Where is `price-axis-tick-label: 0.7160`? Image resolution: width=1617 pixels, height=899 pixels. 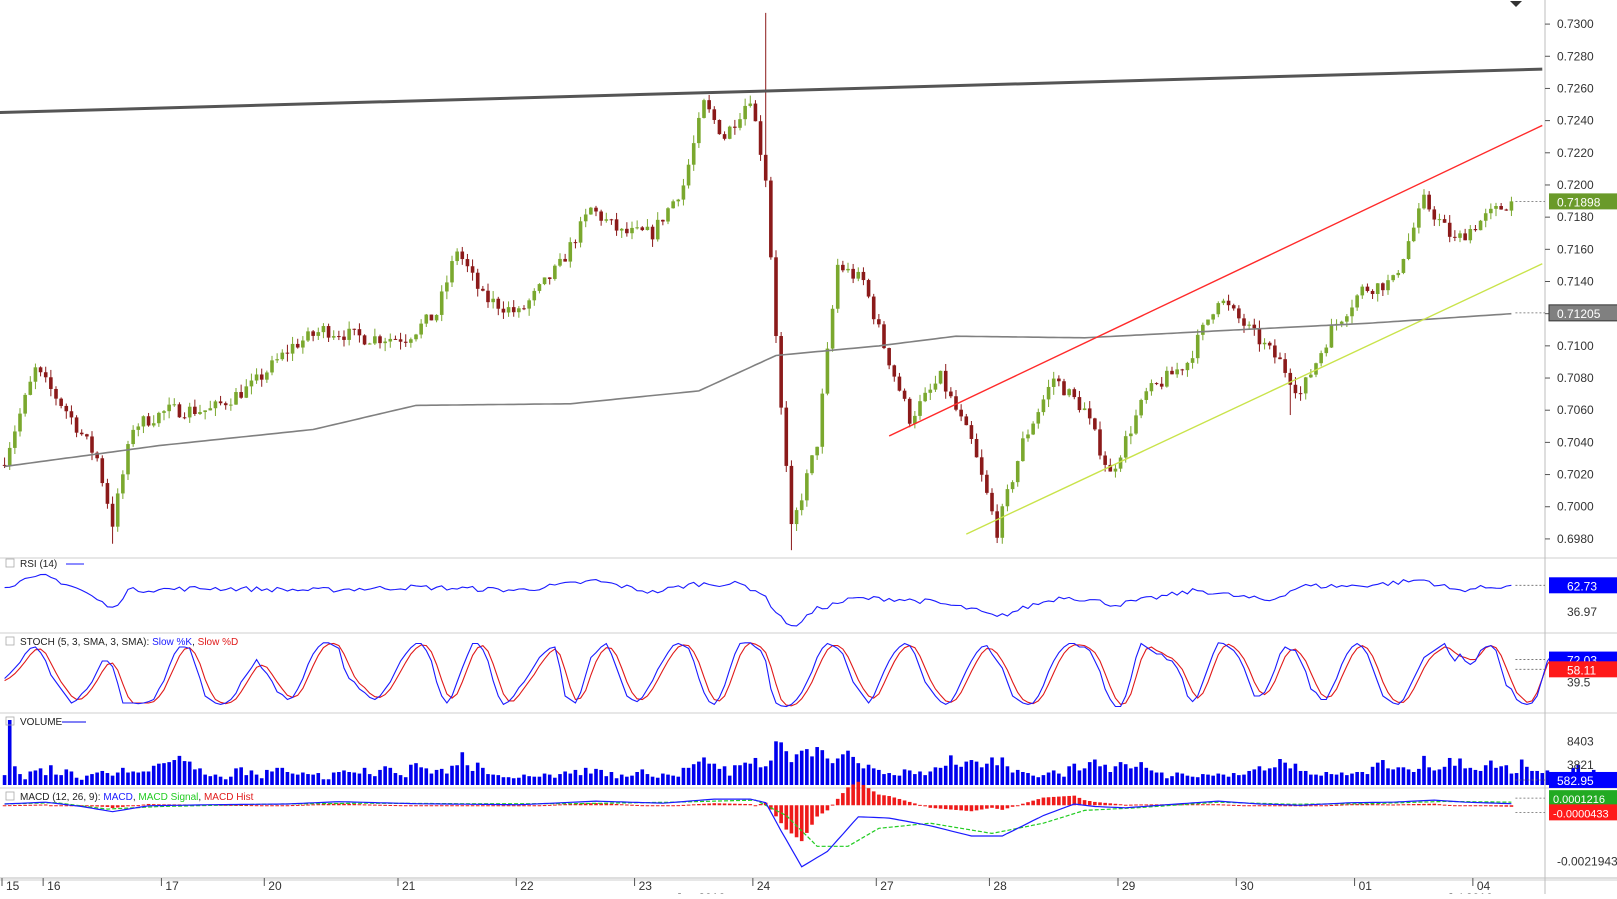 price-axis-tick-label: 0.7160 is located at coordinates (1575, 249).